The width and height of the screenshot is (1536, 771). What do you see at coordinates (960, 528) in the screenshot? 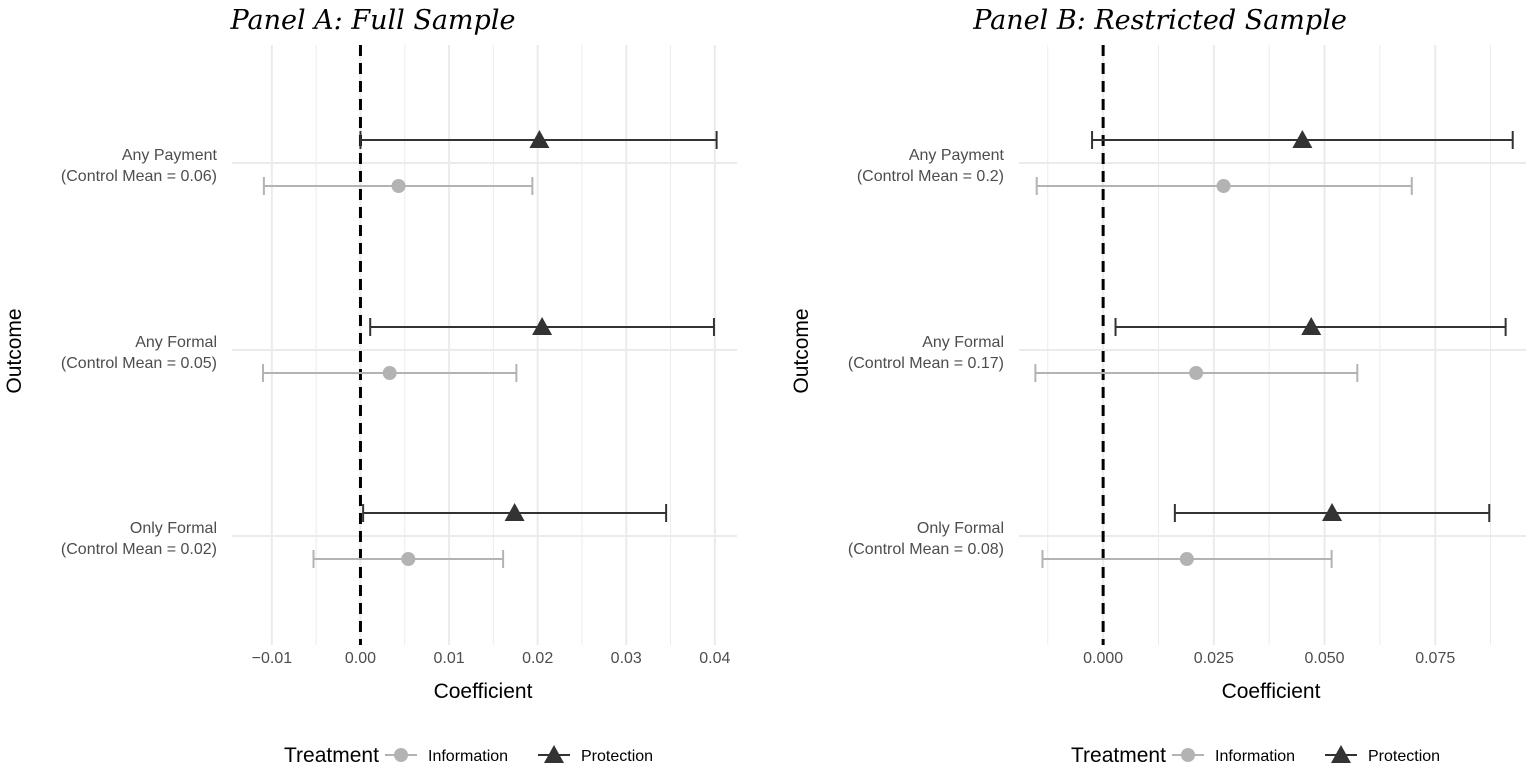
I see `panel-b-y-tick-label: Only Formal` at bounding box center [960, 528].